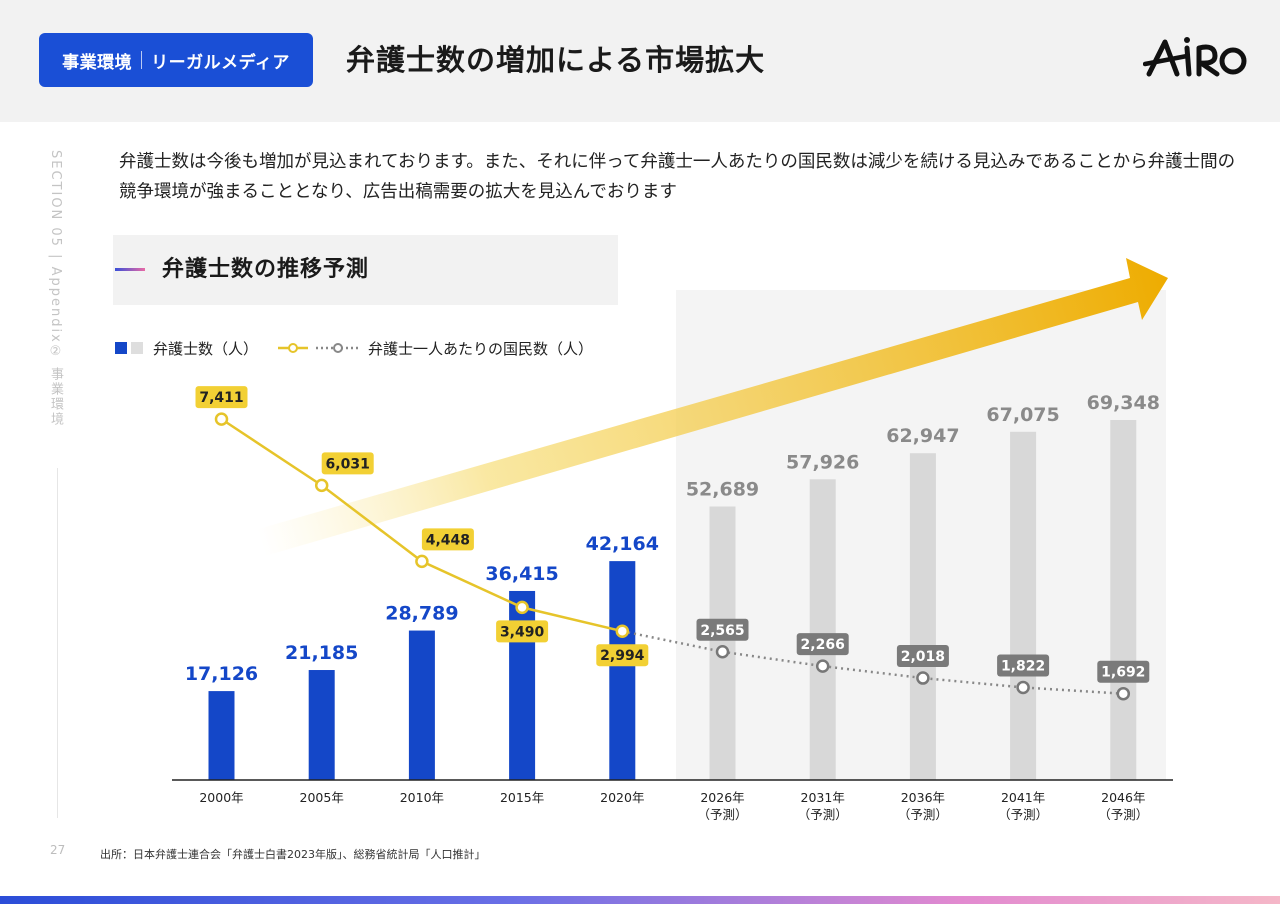 Image resolution: width=1280 pixels, height=904 pixels. I want to click on chart-legend: 弁護士数（人） 弁護士一人あたりの国民数（人）, so click(354, 348).